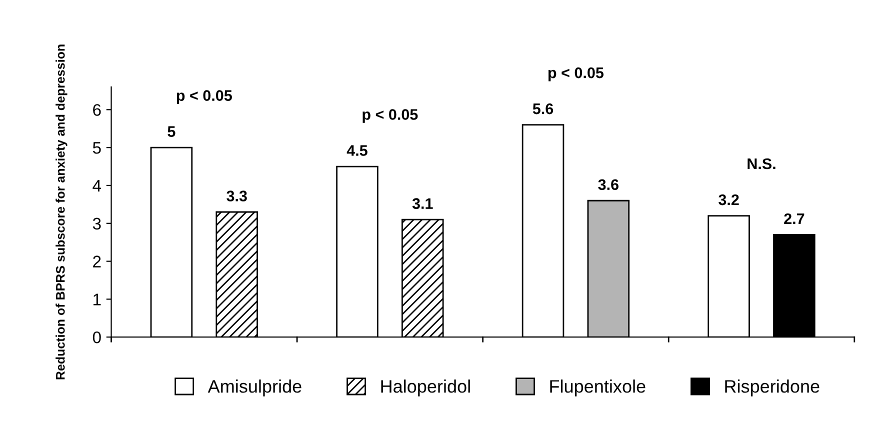 This screenshot has height=424, width=890. I want to click on data-label: 3.2, so click(728, 200).